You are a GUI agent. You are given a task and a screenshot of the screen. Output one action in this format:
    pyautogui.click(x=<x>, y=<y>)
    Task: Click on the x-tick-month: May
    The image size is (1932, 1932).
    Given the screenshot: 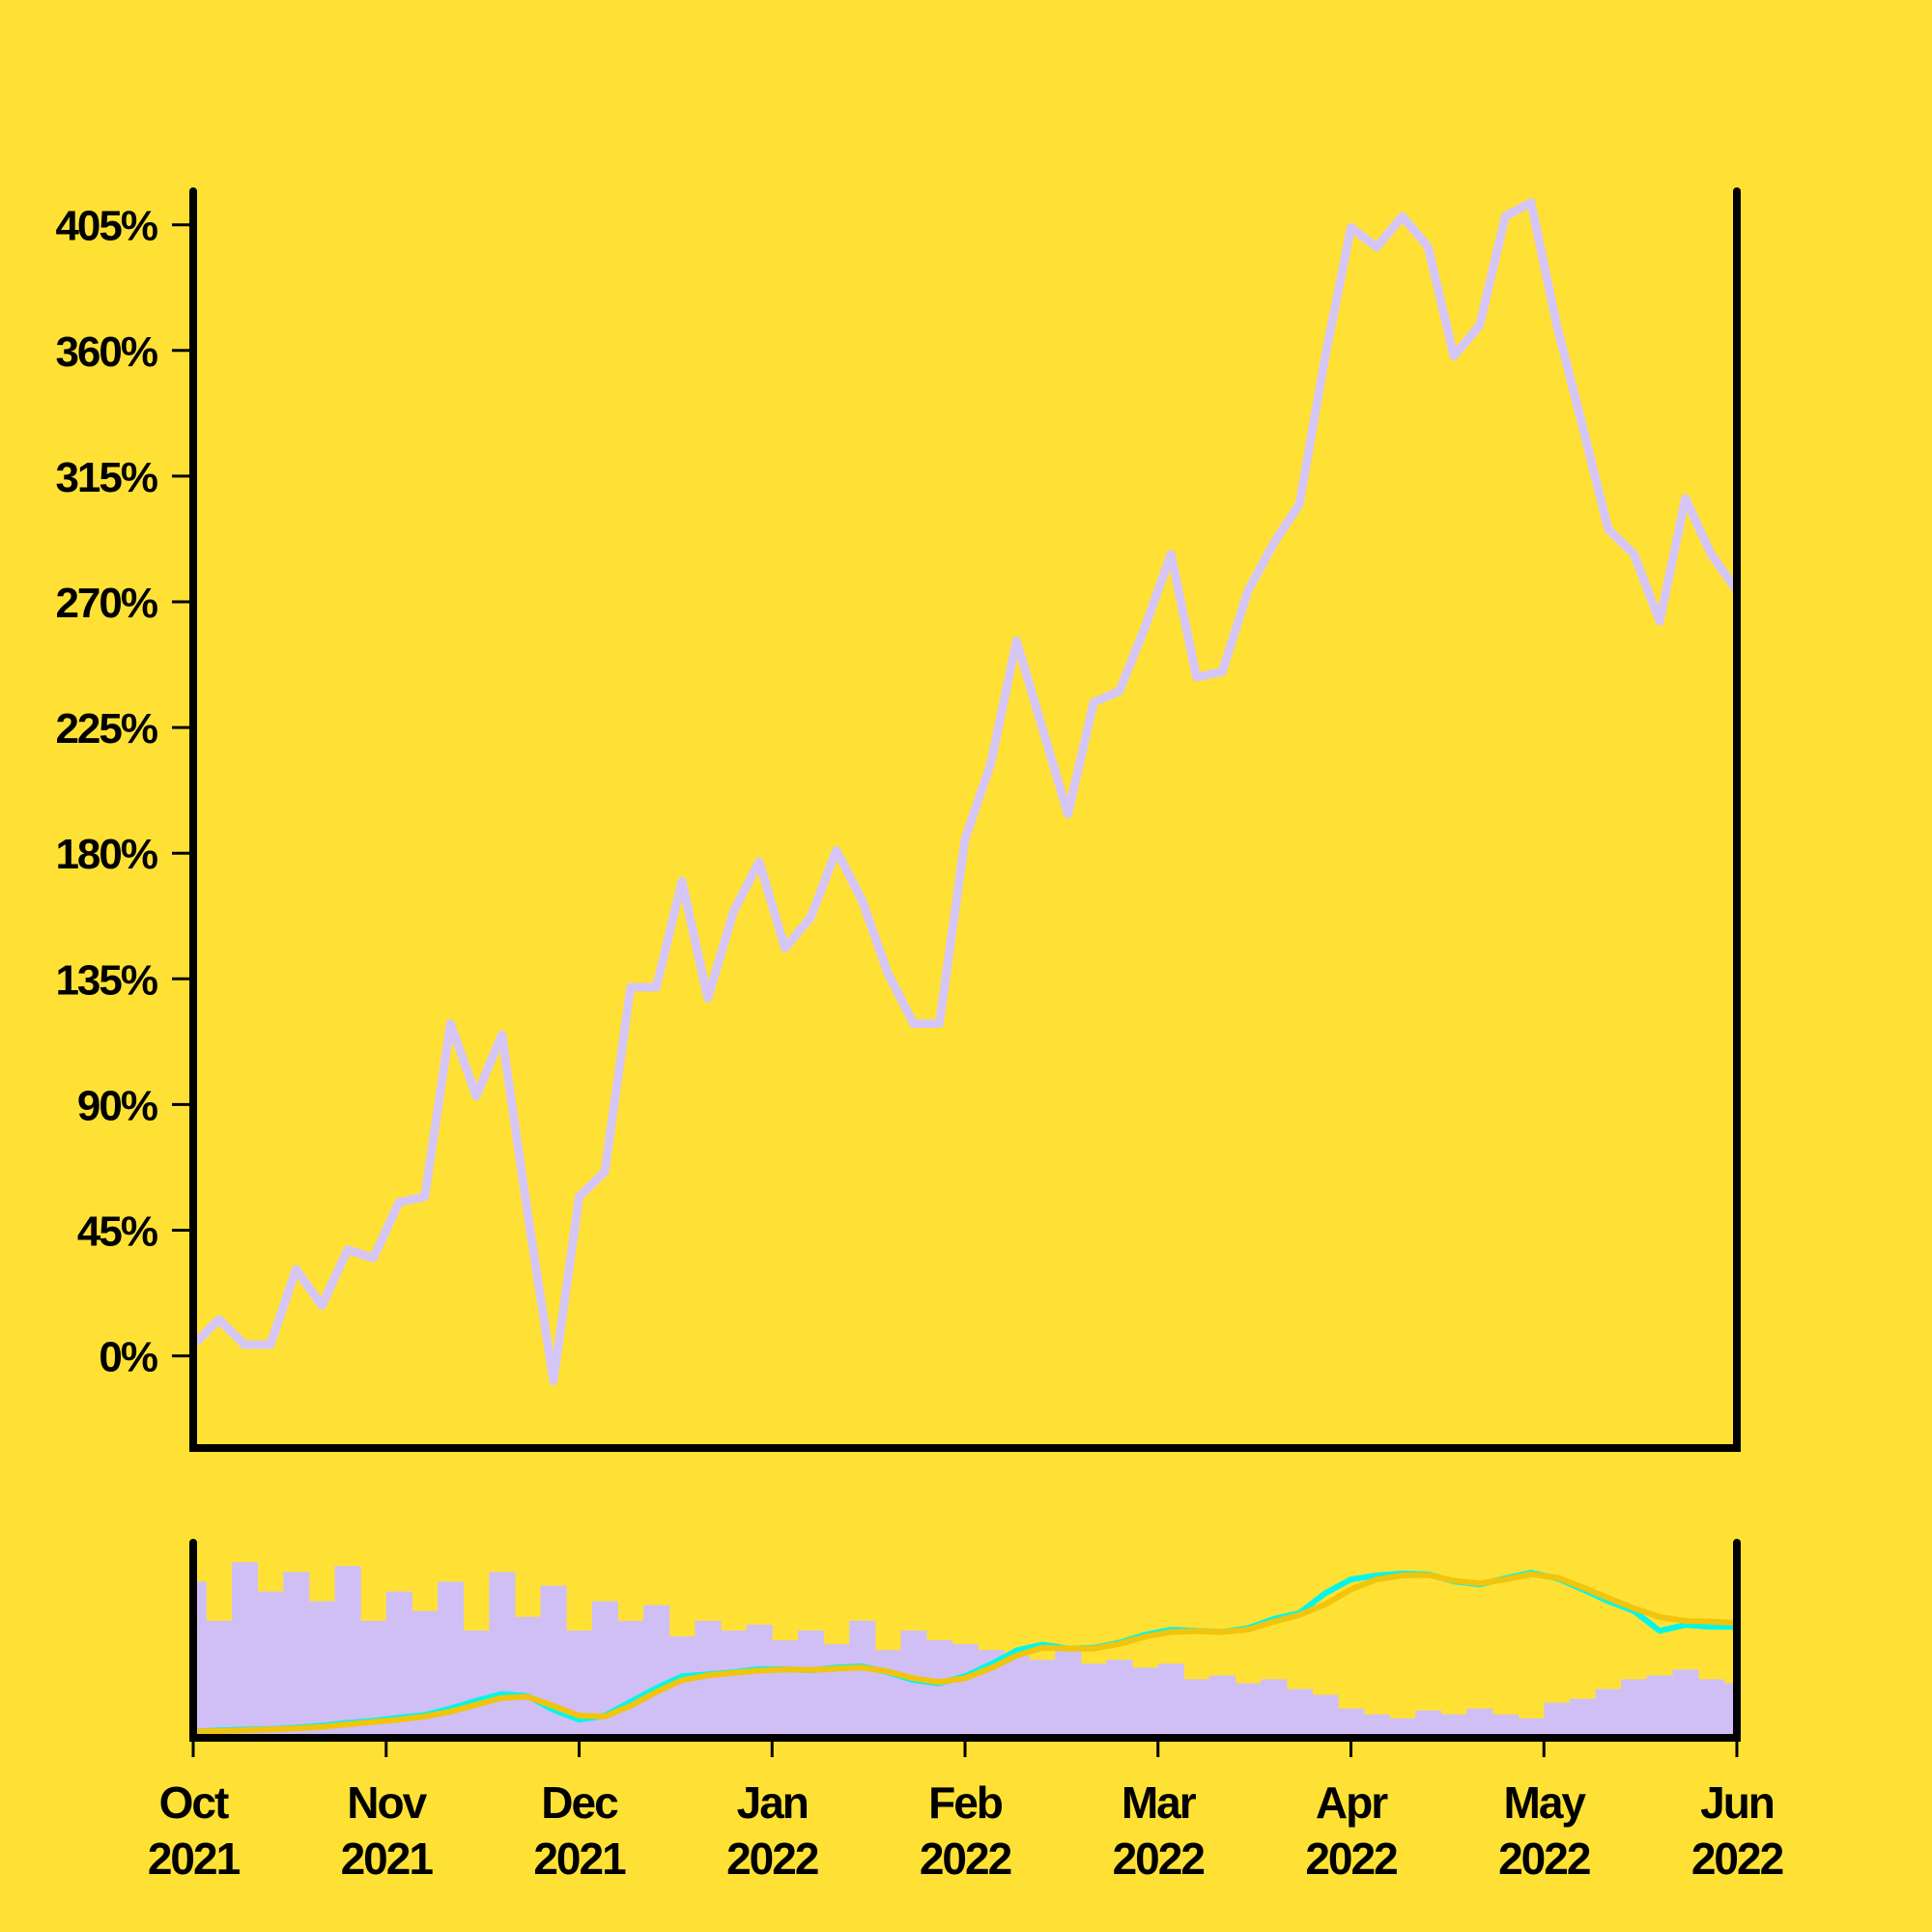 What is the action you would take?
    pyautogui.click(x=1545, y=1802)
    